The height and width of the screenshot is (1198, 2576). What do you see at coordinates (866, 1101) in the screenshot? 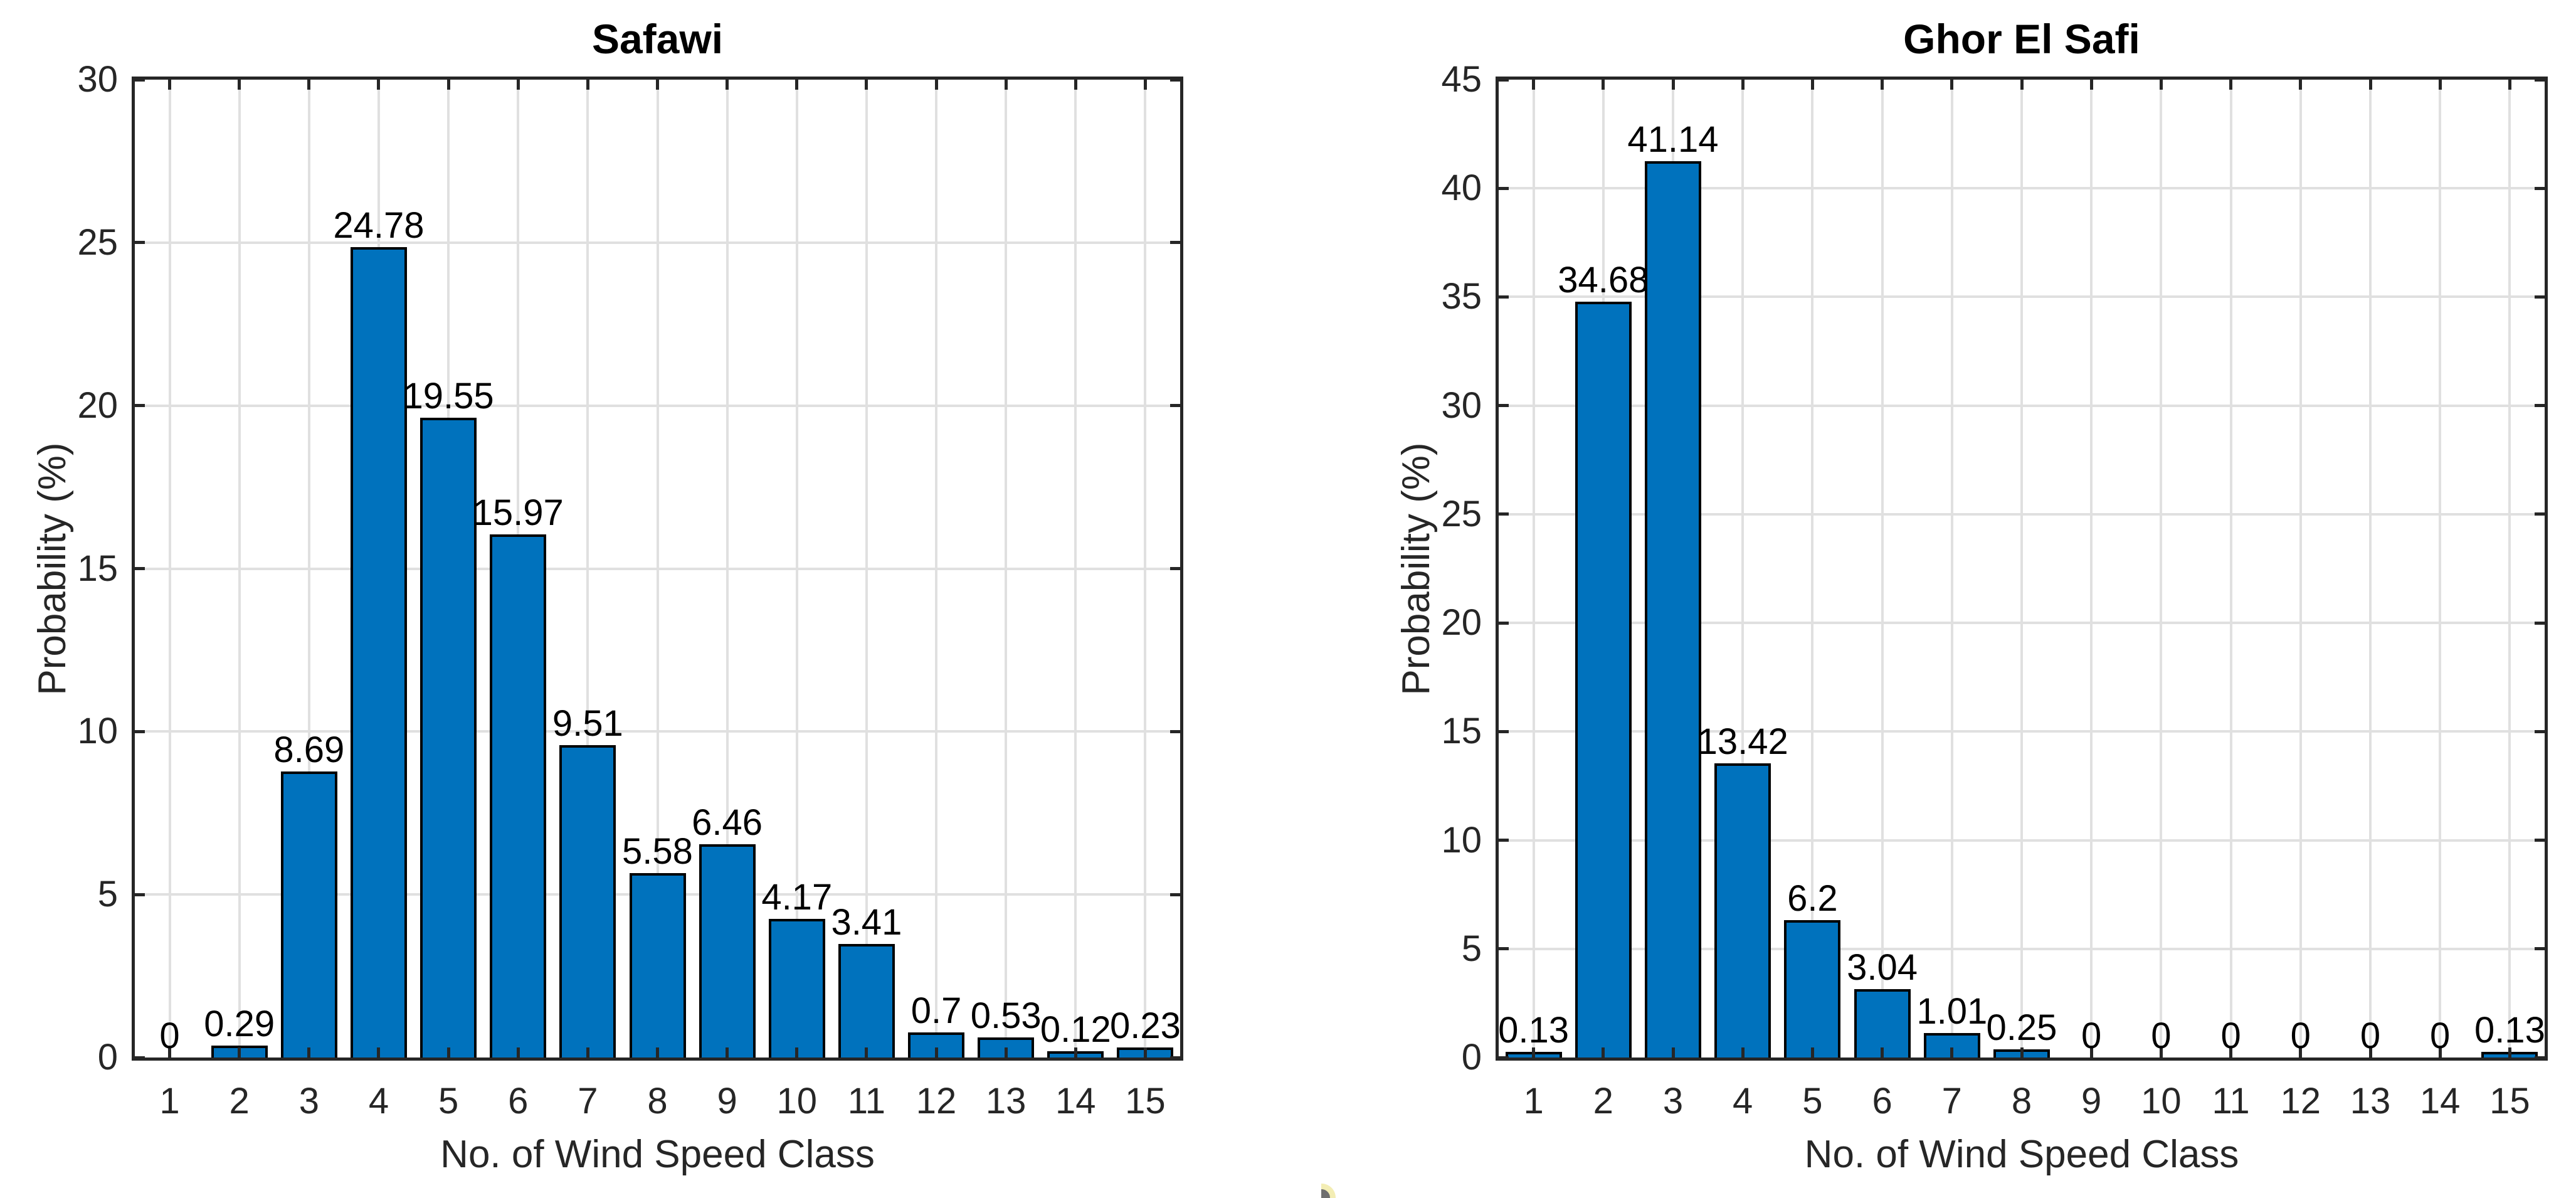
I see `x-tick-label: 11` at bounding box center [866, 1101].